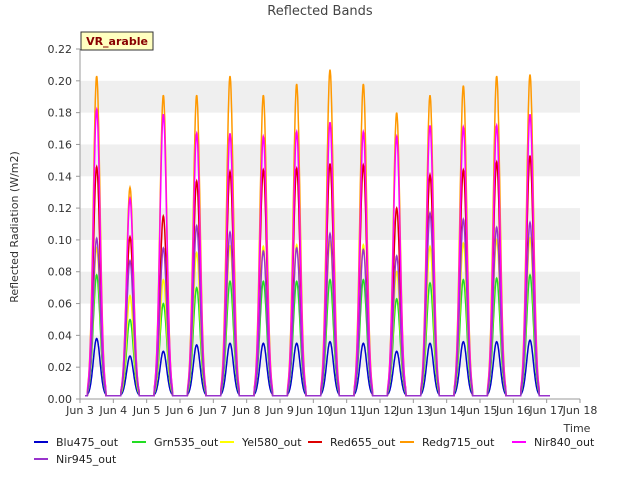  Describe the element at coordinates (60, 208) in the screenshot. I see `y-tick-label: 0.12` at that location.